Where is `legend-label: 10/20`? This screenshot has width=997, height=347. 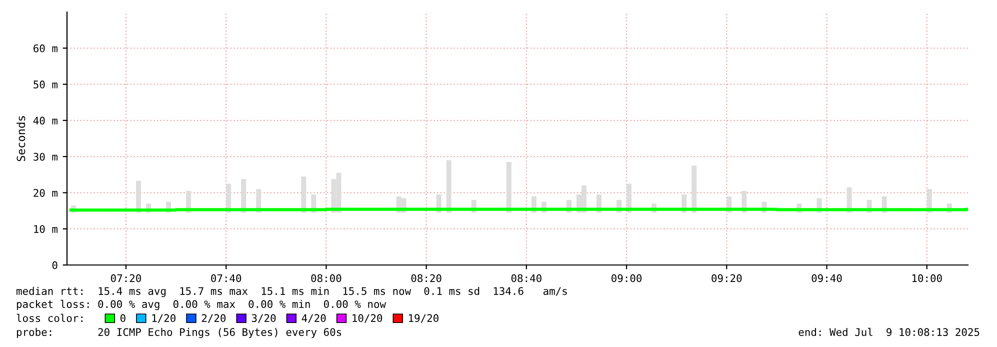
legend-label: 10/20 is located at coordinates (367, 318).